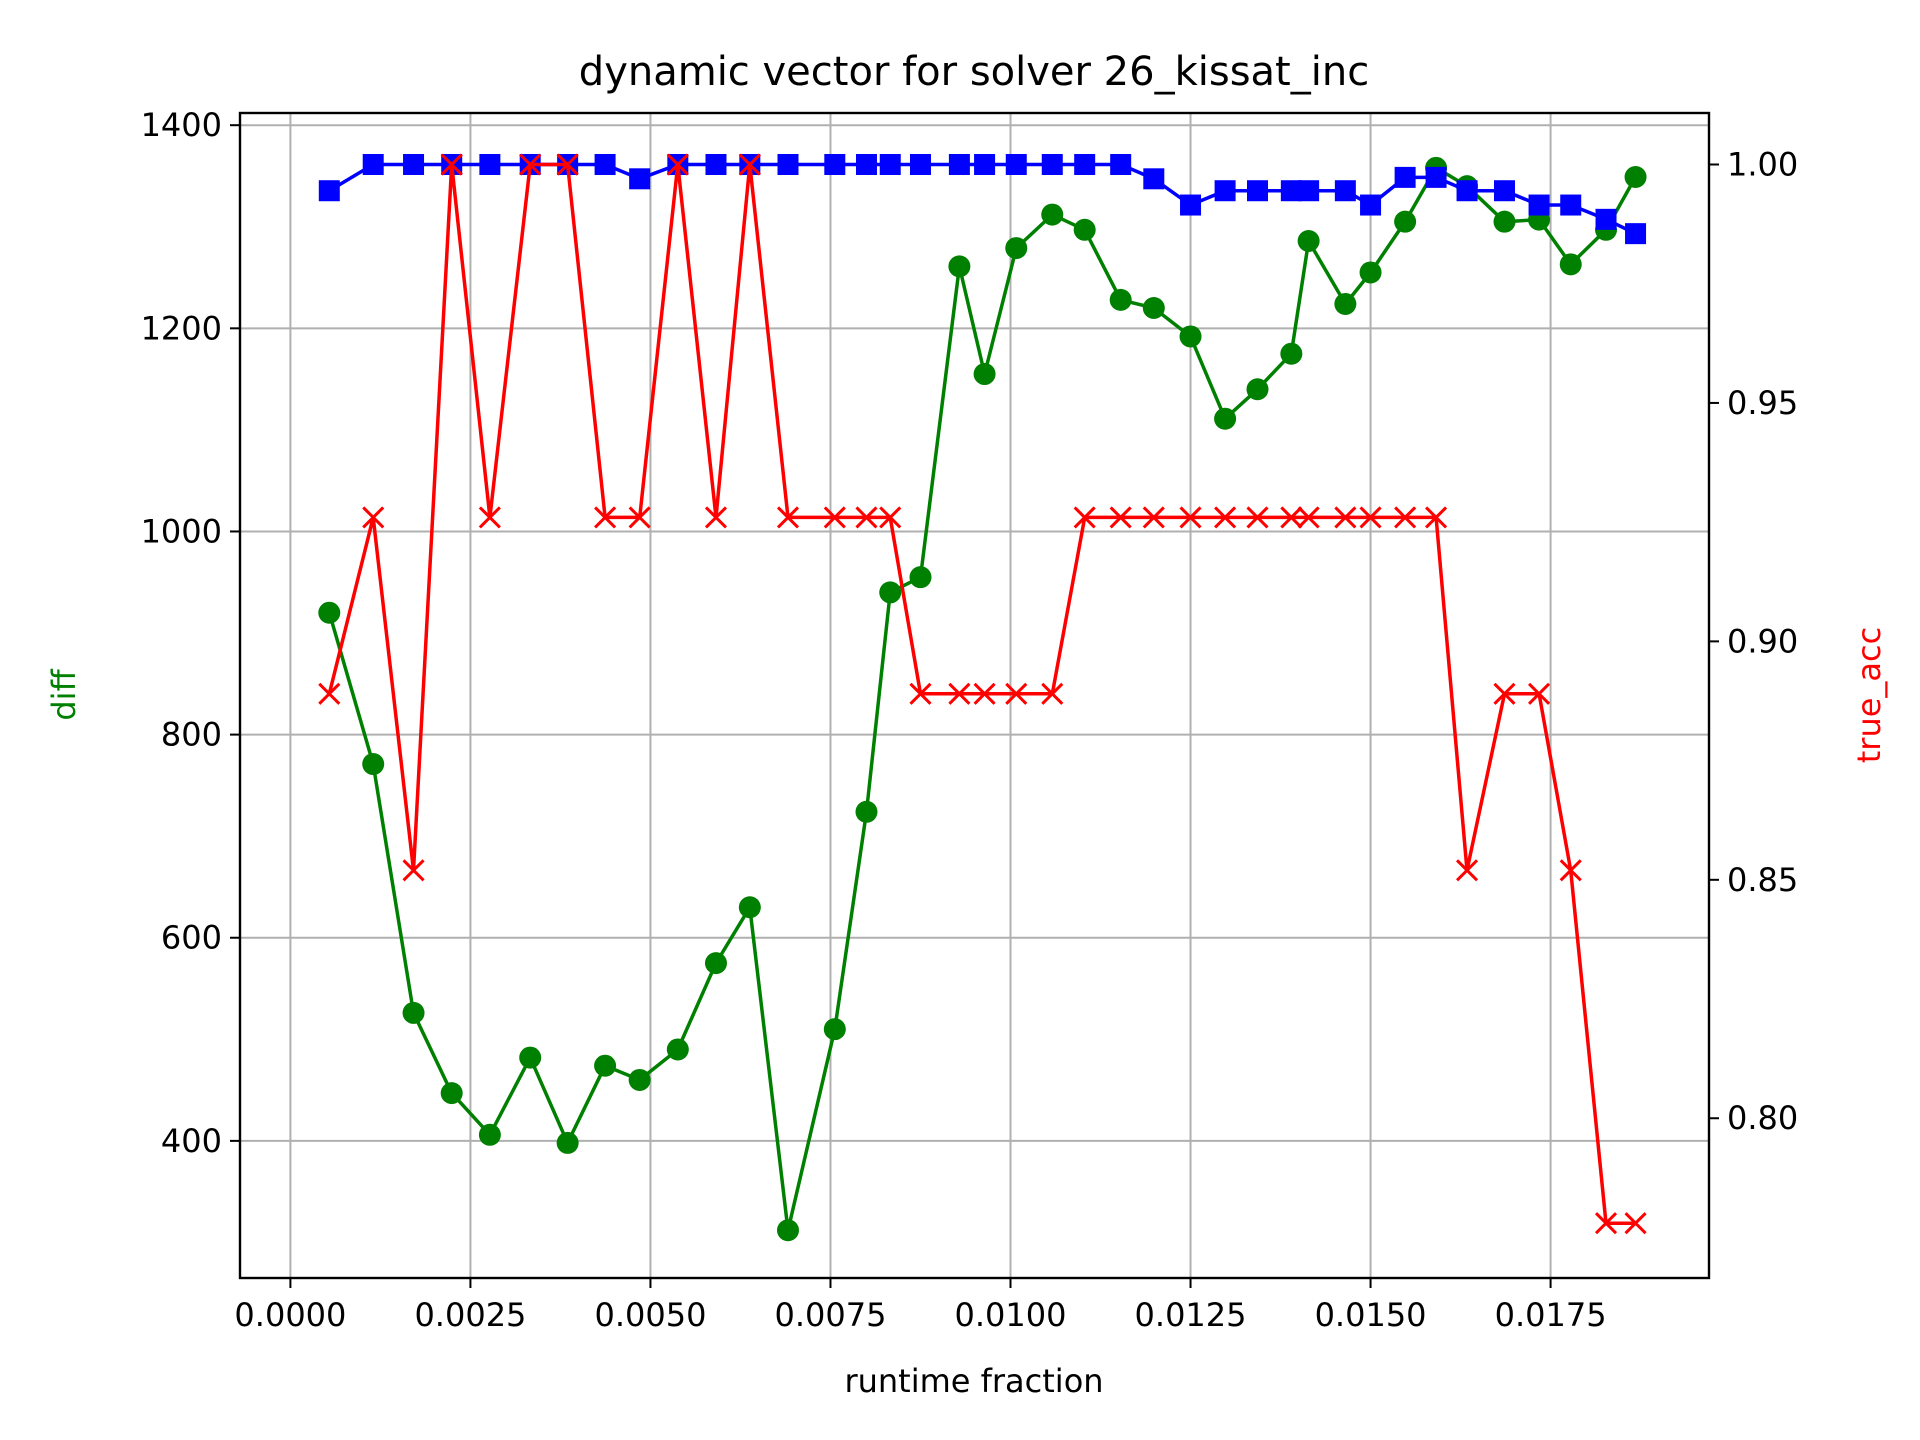 The image size is (1920, 1440). I want to click on x-tick-label: 0.0125, so click(1191, 1315).